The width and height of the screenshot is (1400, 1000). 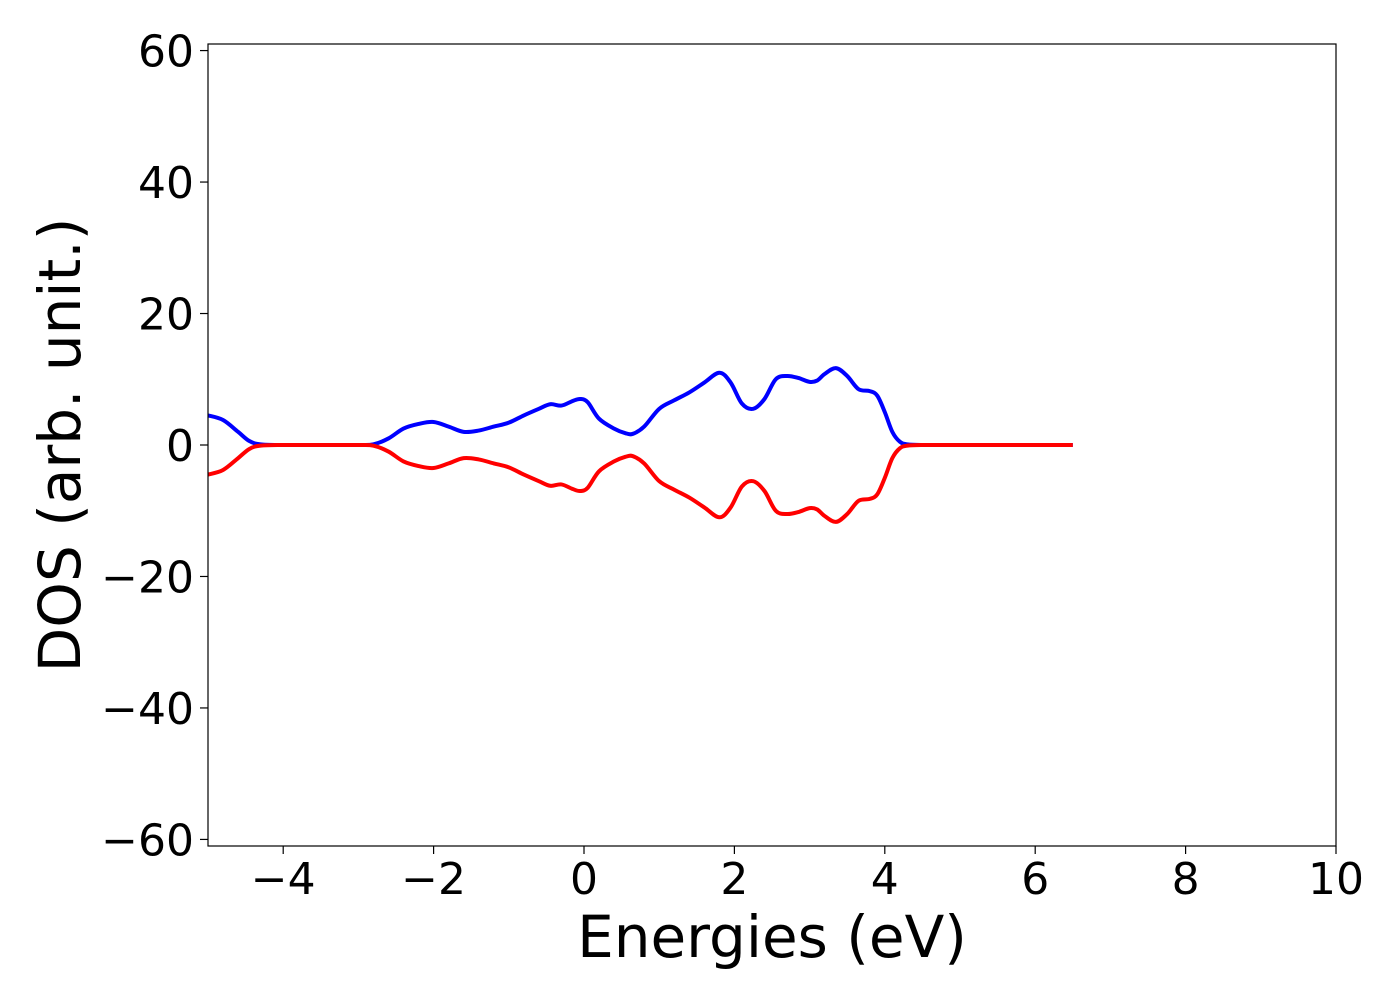 I want to click on y-tick-label: −40, so click(x=147, y=709).